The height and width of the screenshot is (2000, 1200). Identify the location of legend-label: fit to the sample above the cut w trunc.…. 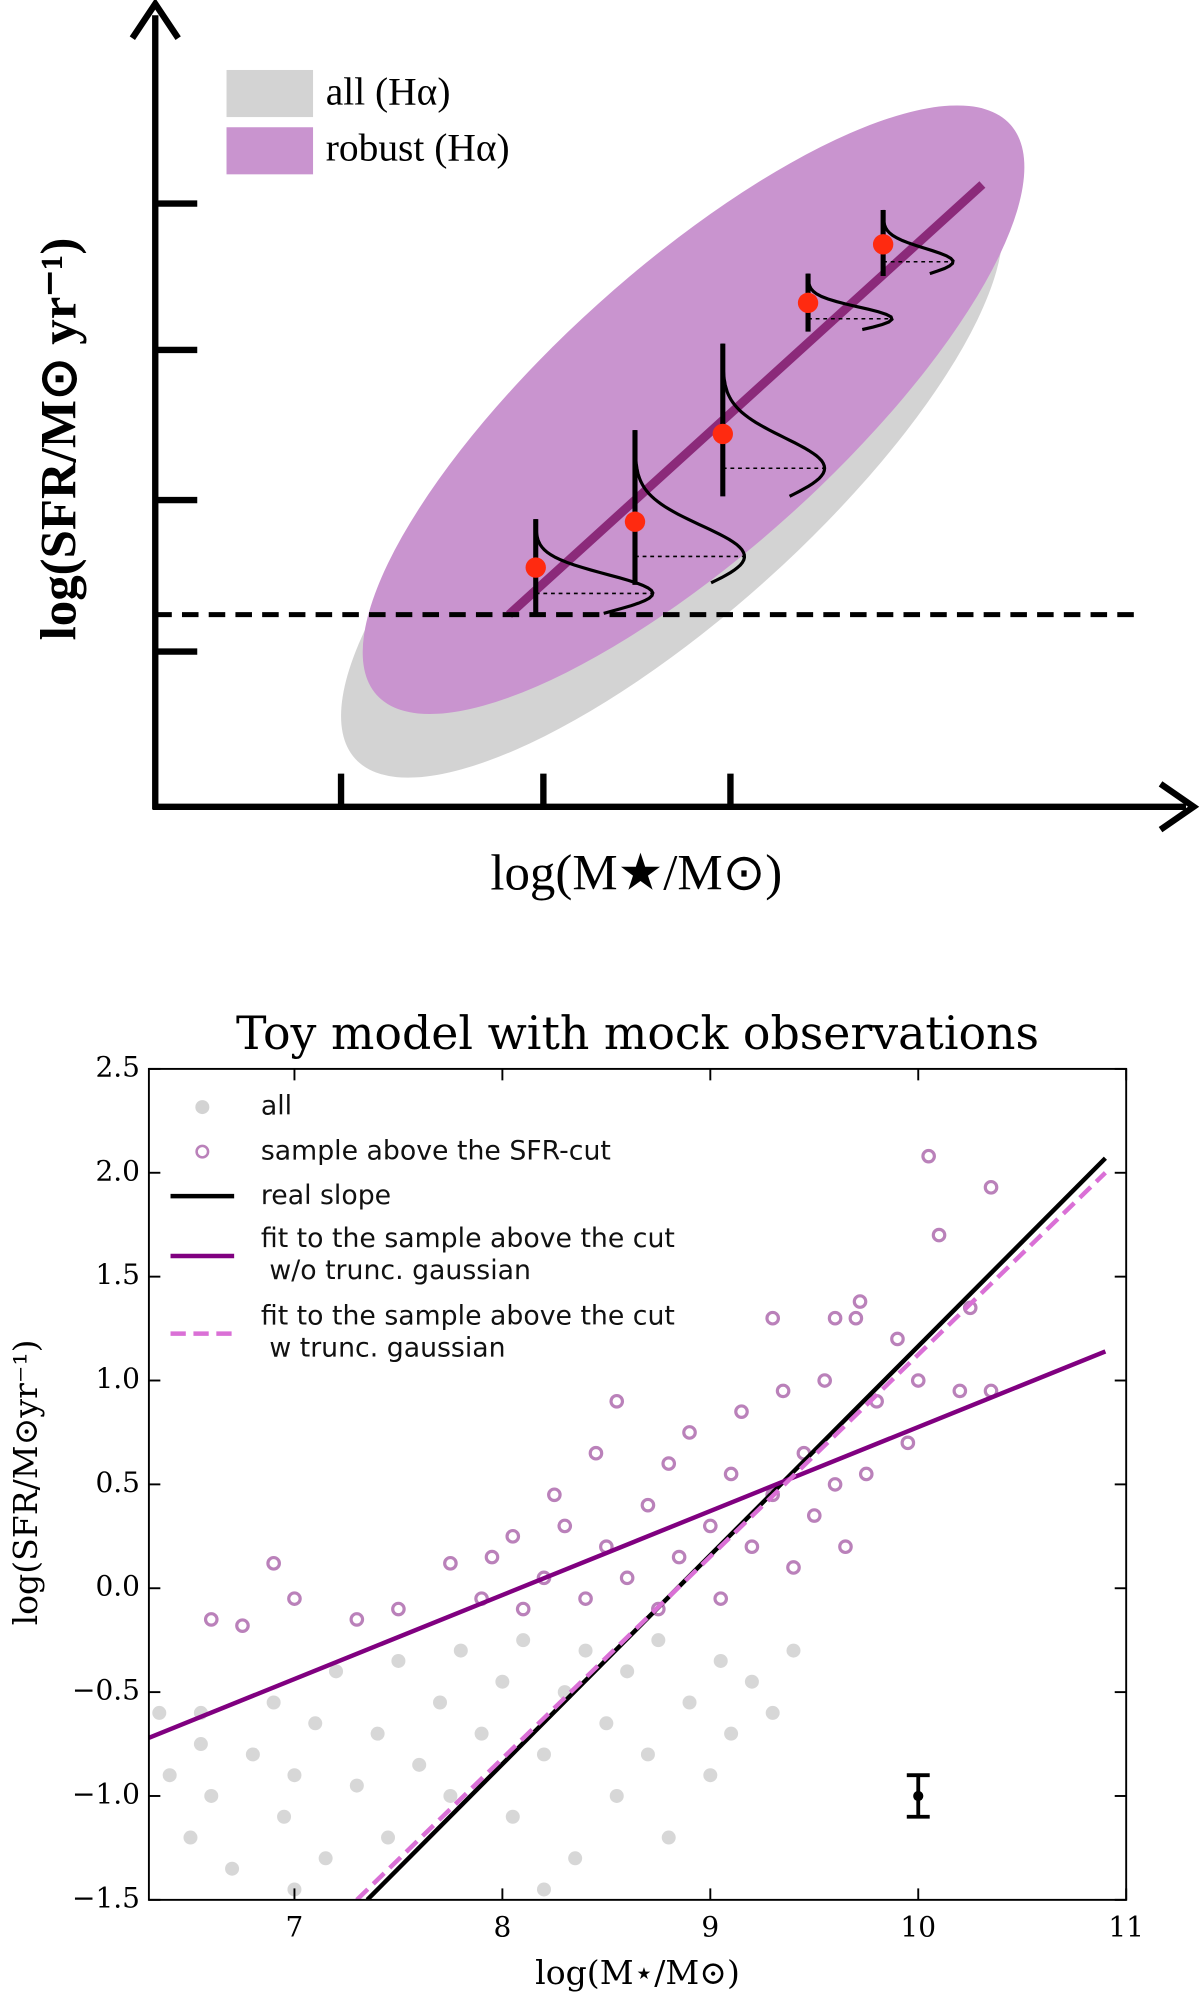
(467, 1331).